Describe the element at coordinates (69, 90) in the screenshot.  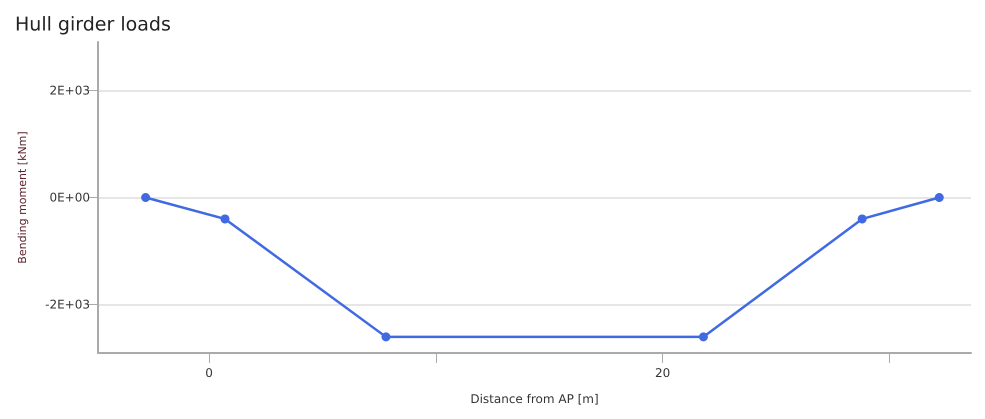
I see `y-tick-label: 2E+03` at that location.